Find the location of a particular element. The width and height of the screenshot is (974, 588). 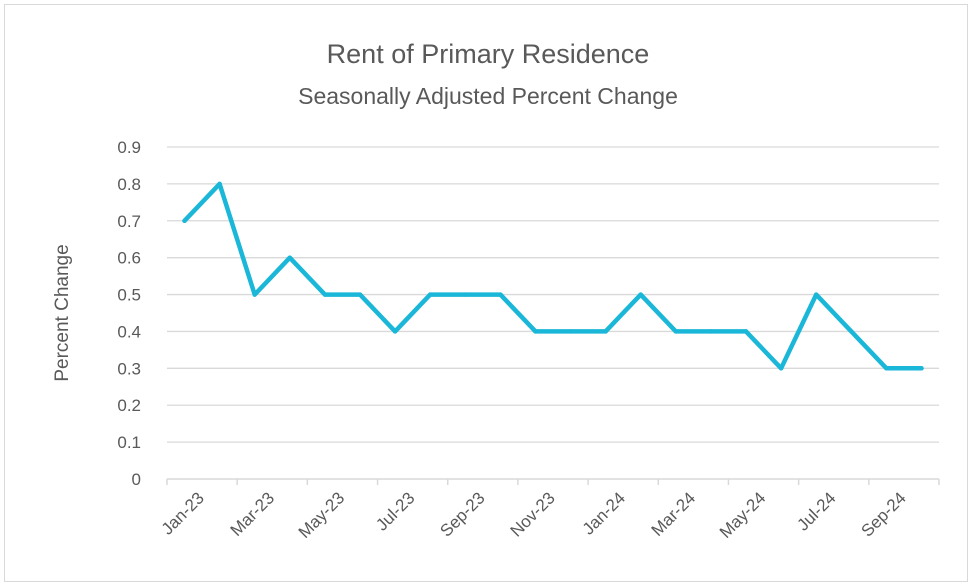

x-tick-label: Mar-23 is located at coordinates (253, 514).